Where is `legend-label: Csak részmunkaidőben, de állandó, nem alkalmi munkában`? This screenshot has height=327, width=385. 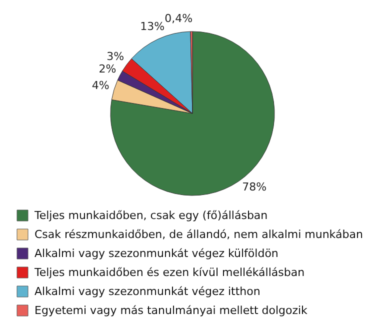
legend-label: Csak részmunkaidőben, de állandó, nem alkalmi munkában is located at coordinates (198, 234).